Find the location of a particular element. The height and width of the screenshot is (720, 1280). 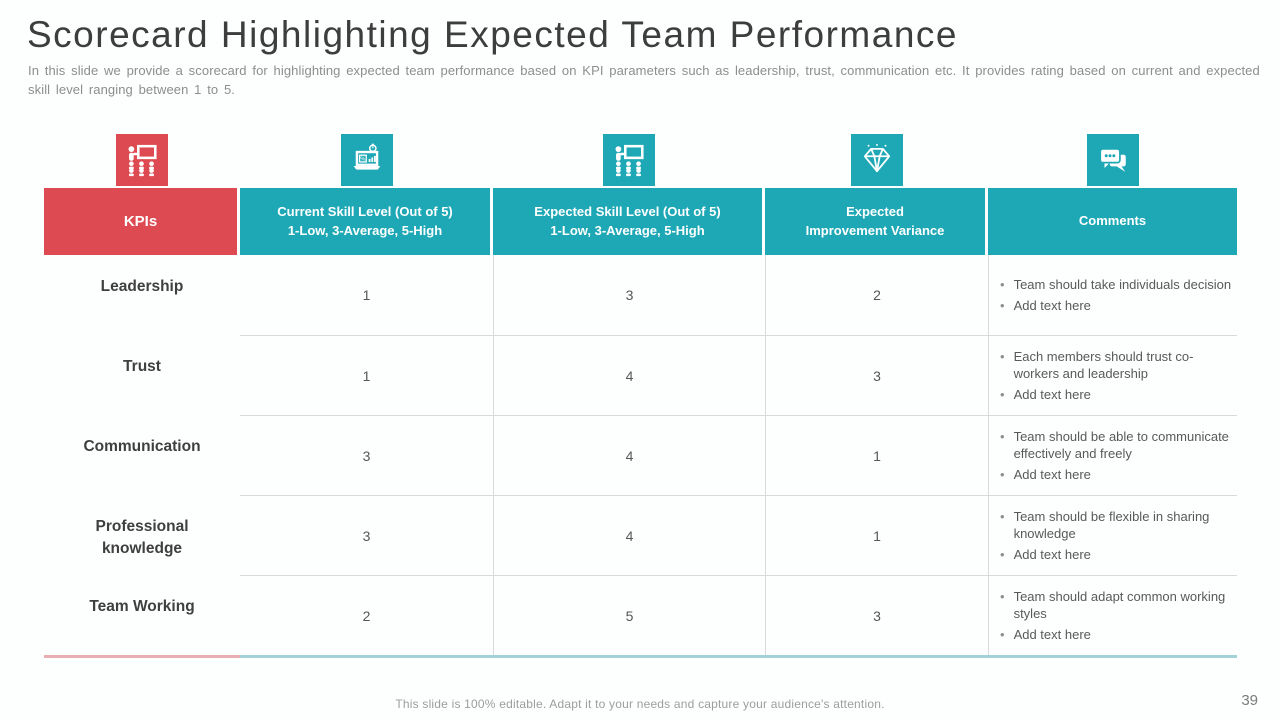

kpi-label: Leadership is located at coordinates (142, 286).